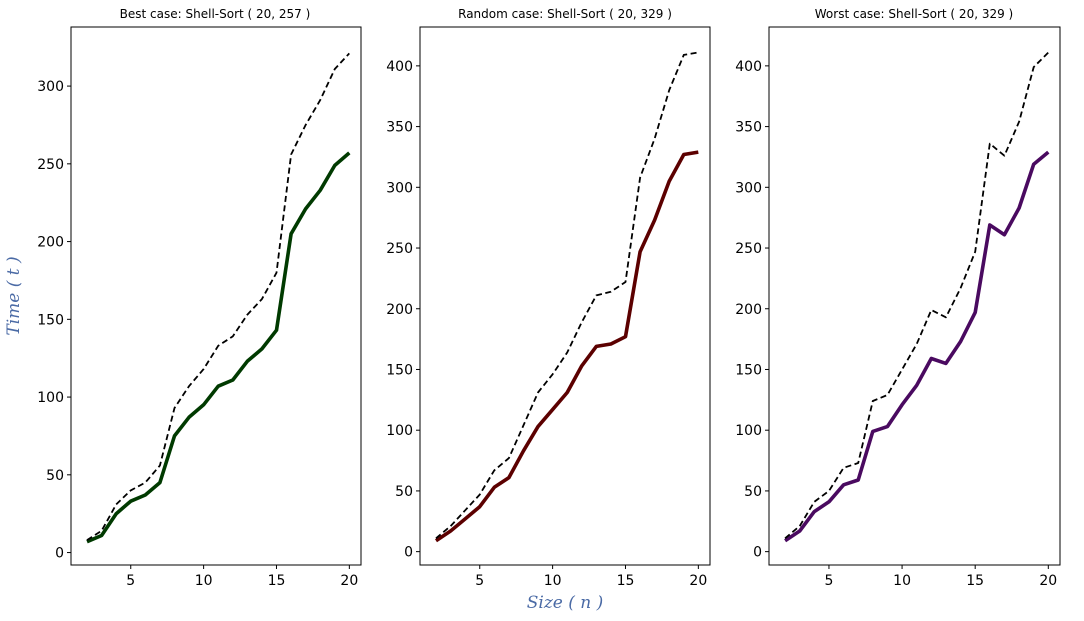 This screenshot has height=621, width=1084. I want to click on best-case-y-tick-label: 0, so click(59, 554).